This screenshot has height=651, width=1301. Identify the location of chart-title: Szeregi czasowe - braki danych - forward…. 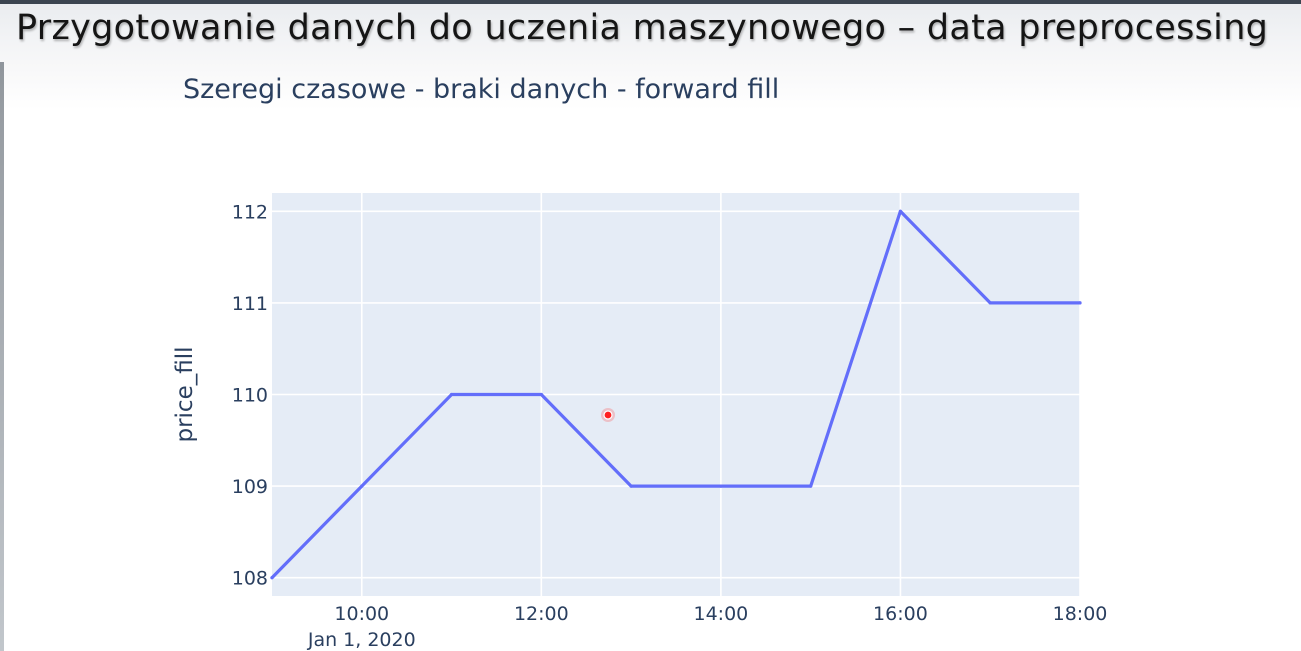
(481, 89).